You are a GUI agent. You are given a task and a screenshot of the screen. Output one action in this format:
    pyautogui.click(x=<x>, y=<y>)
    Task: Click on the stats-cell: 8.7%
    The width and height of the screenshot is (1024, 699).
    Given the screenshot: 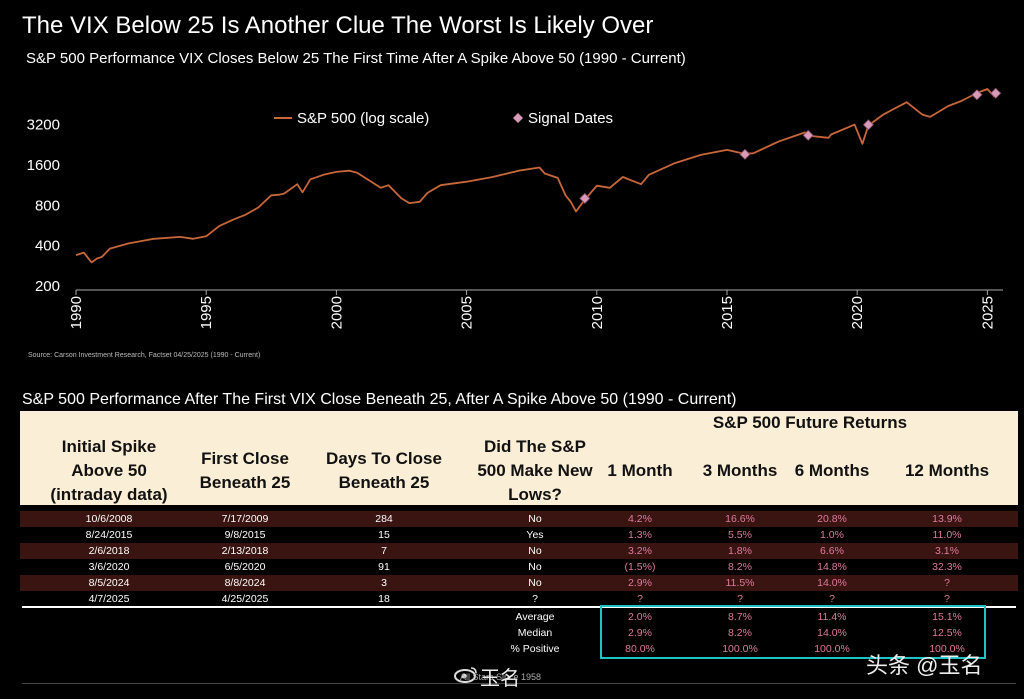 What is the action you would take?
    pyautogui.click(x=740, y=617)
    